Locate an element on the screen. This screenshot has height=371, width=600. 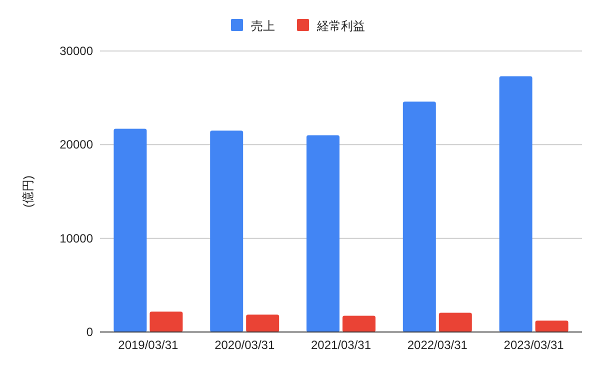
y-tick-label: 10000 is located at coordinates (77, 238).